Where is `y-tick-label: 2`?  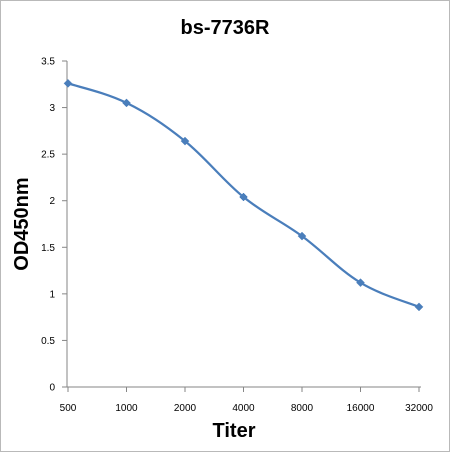
y-tick-label: 2 is located at coordinates (52, 201).